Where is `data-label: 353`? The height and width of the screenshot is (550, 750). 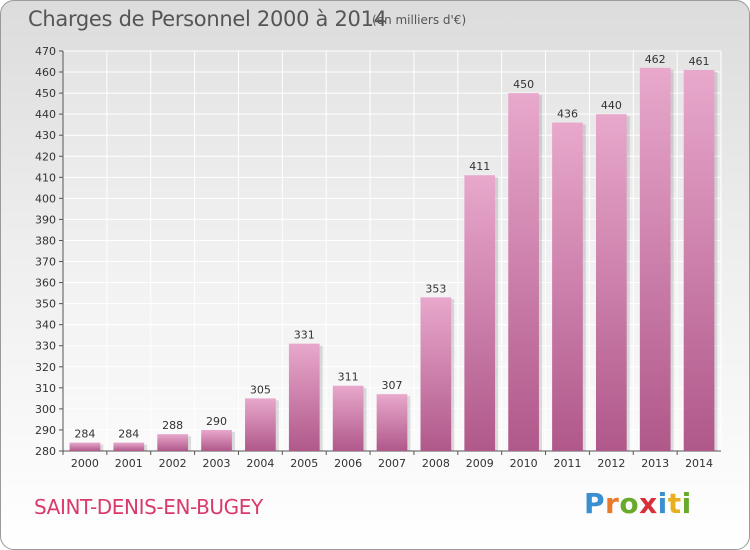 data-label: 353 is located at coordinates (435, 288).